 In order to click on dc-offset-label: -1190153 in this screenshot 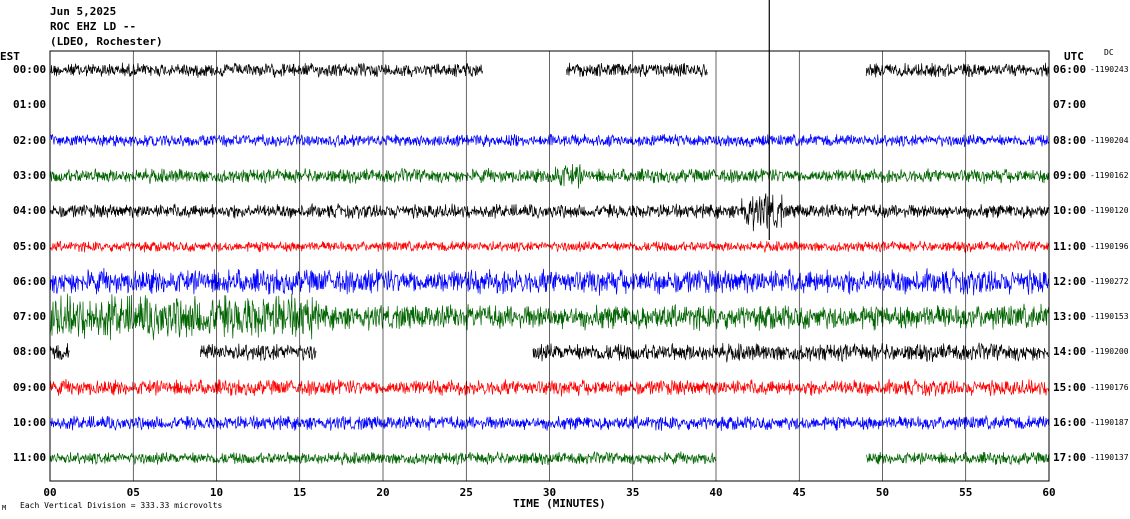, I will do `click(1109, 317)`.